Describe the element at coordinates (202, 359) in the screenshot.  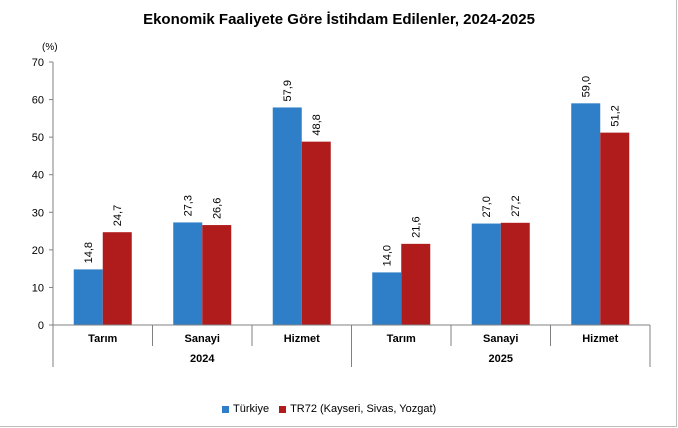
I see `x-group-label: 2024` at that location.